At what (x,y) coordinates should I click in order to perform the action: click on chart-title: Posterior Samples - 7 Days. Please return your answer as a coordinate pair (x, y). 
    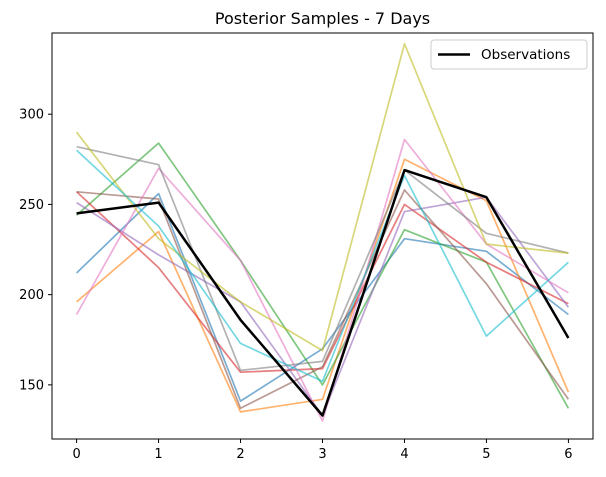
    Looking at the image, I should click on (322, 18).